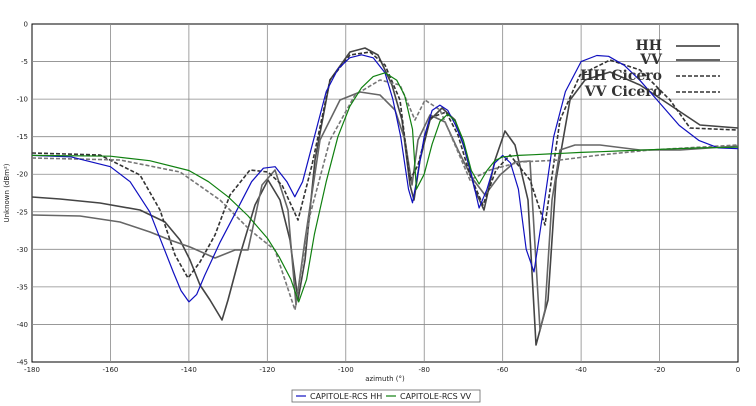 The height and width of the screenshot is (406, 756). I want to click on legend-top-label: HH, so click(649, 46).